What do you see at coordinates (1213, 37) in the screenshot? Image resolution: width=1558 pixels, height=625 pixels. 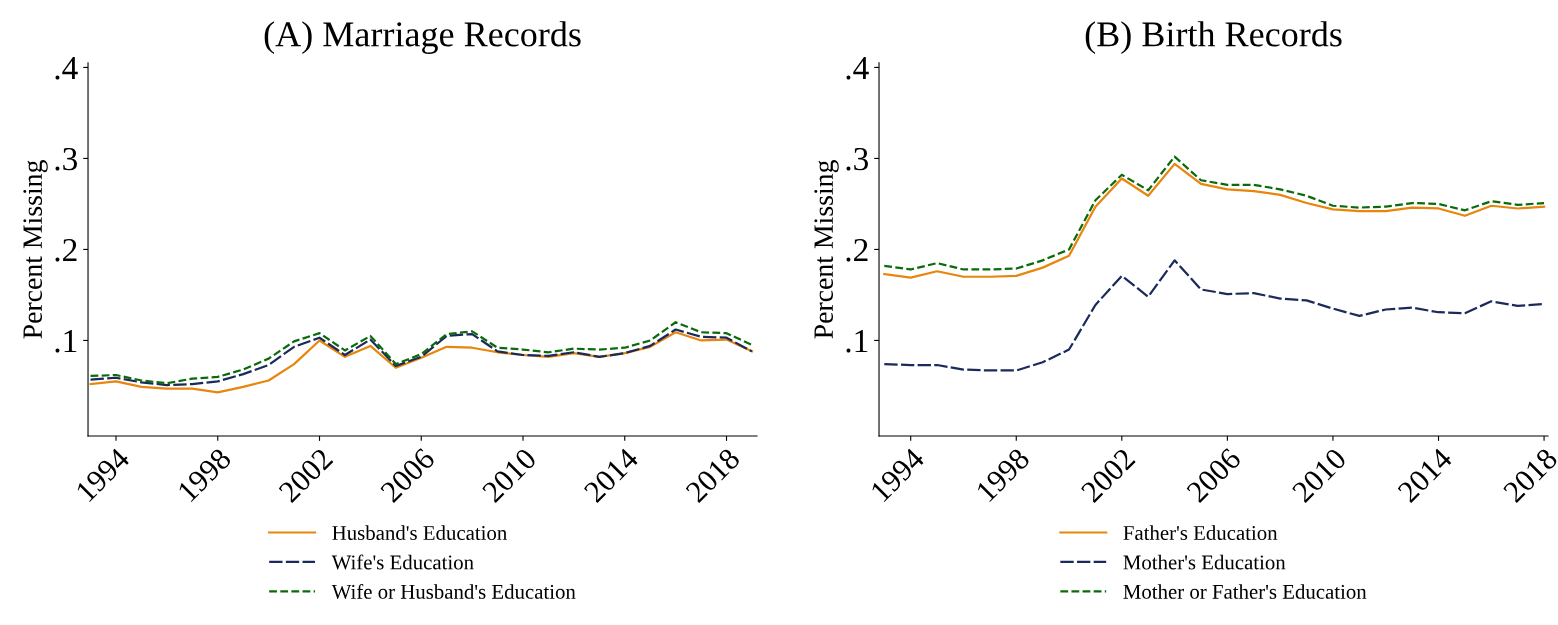 I see `chart-title: (B) Birth Records` at bounding box center [1213, 37].